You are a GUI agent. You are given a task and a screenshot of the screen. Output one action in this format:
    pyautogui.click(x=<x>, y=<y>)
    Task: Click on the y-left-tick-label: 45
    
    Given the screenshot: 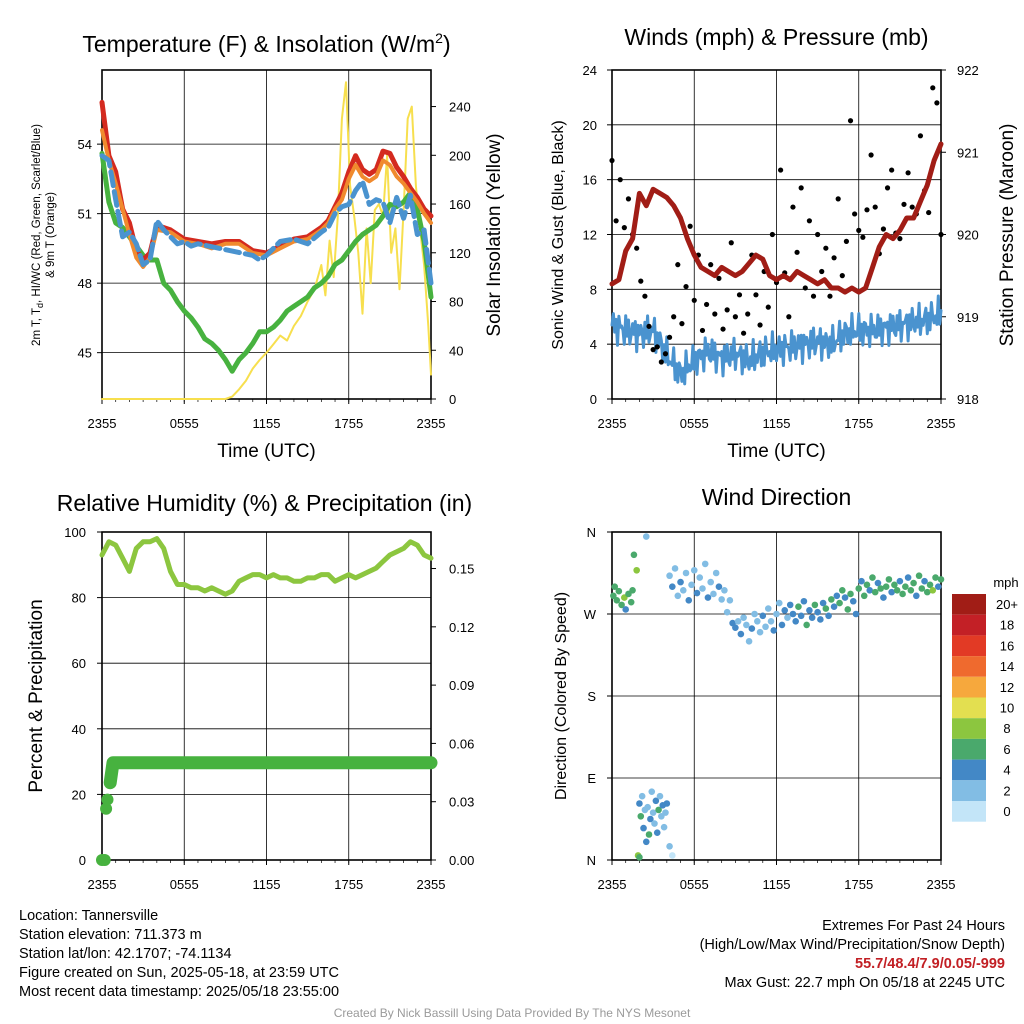 What is the action you would take?
    pyautogui.click(x=85, y=353)
    